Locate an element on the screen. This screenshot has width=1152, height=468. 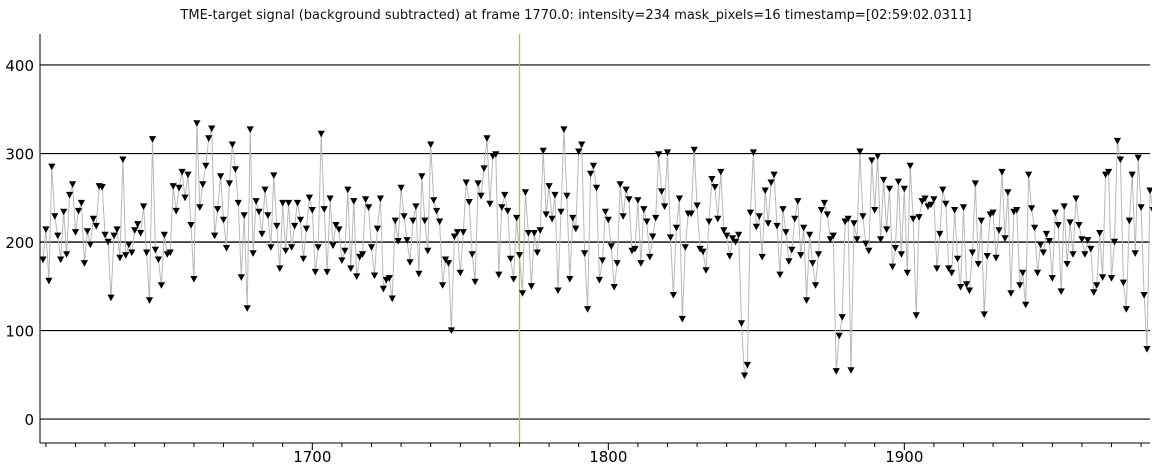
y-tick-label: 0 is located at coordinates (29, 420).